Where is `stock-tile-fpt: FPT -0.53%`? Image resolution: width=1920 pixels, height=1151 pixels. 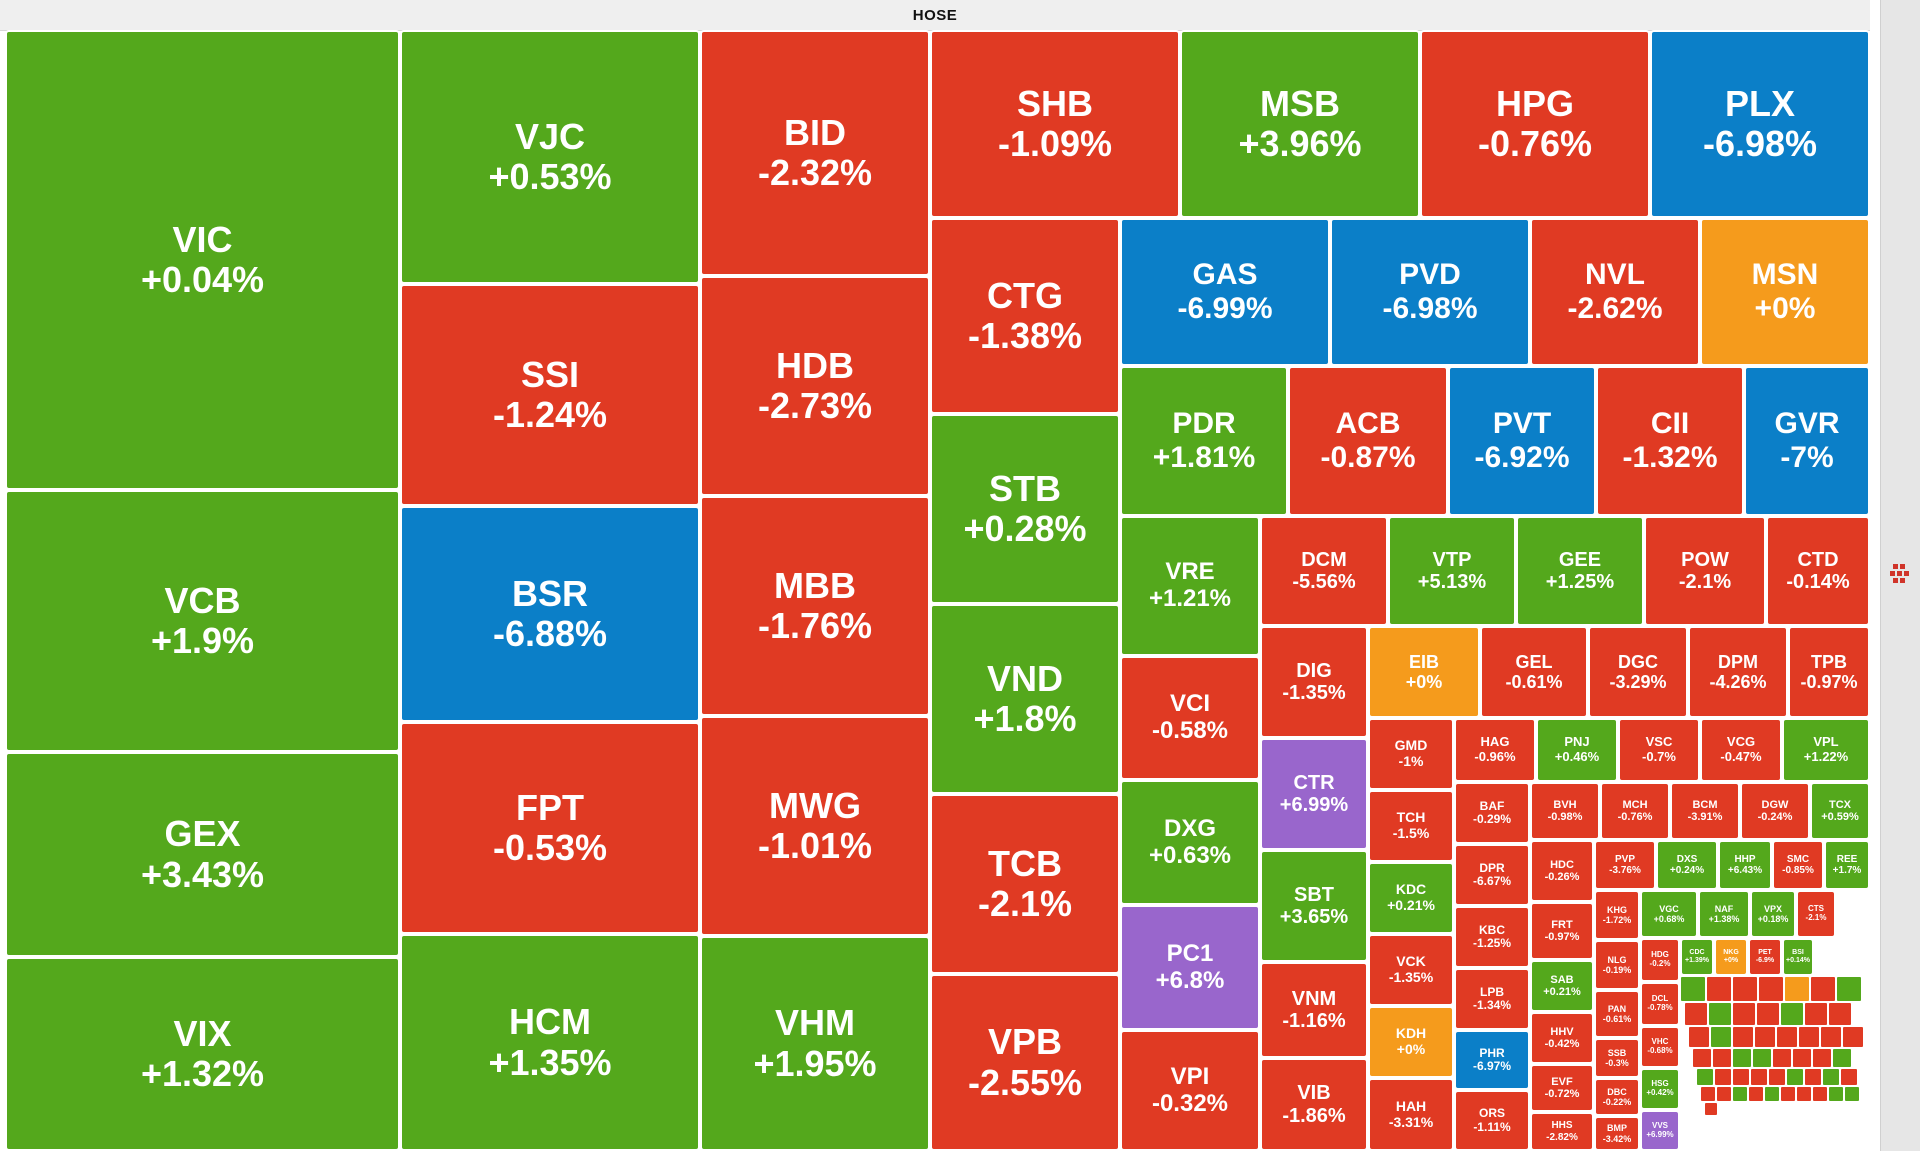
stock-tile-fpt: FPT -0.53% is located at coordinates (550, 828).